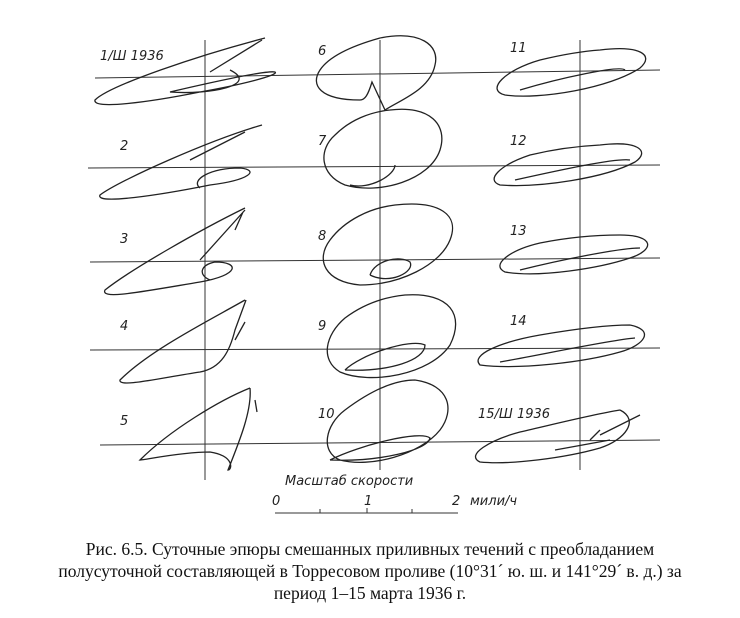 The image size is (740, 618). What do you see at coordinates (374, 166) in the screenshot?
I see `horizontal-axis-row2` at bounding box center [374, 166].